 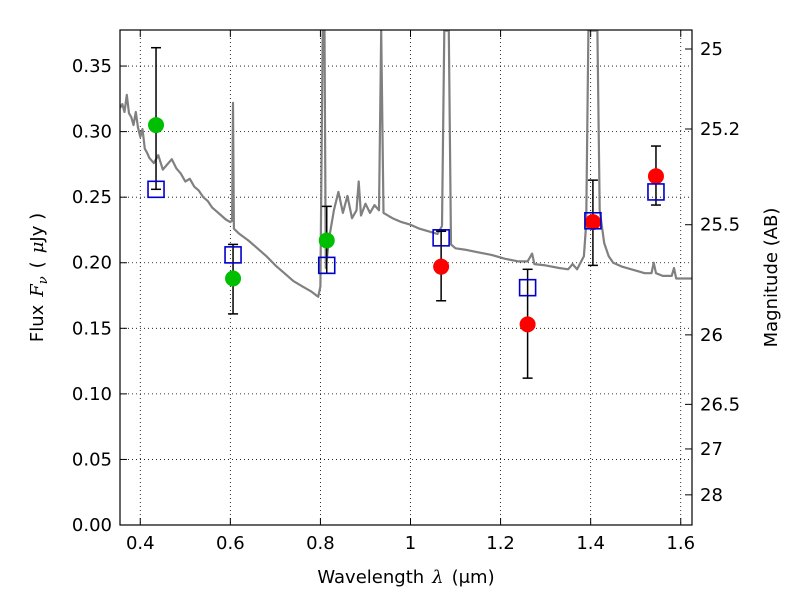 What do you see at coordinates (37, 323) in the screenshot?
I see `y-axis-title-text: Flux` at bounding box center [37, 323].